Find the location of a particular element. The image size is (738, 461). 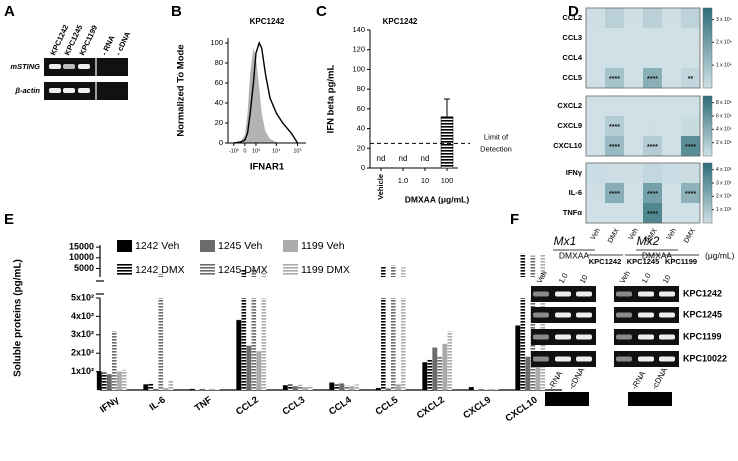

y-tick-label: 140 is located at coordinates (358, 29).